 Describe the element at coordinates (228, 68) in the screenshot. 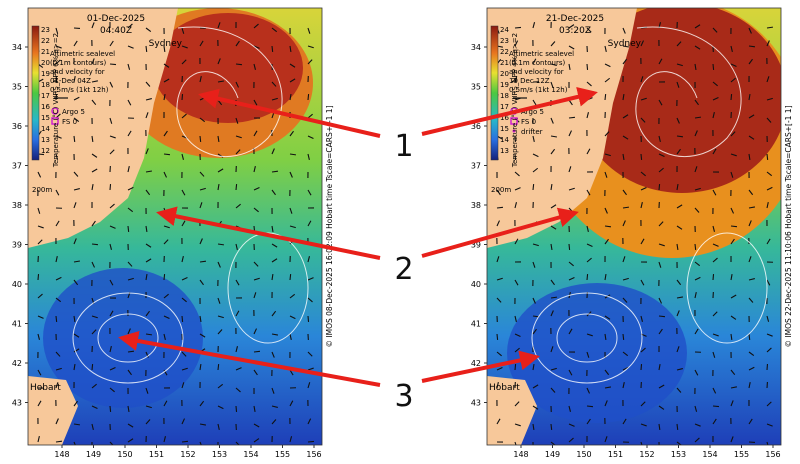

I see `warm-core` at that location.